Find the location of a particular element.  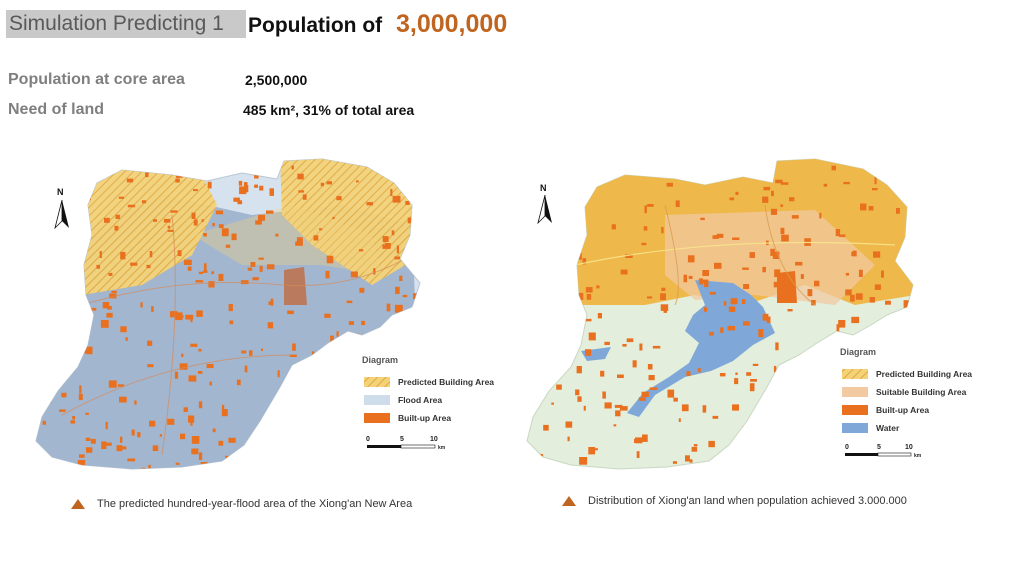

stat-value-land: 485 km², 31% of total area is located at coordinates (329, 110).